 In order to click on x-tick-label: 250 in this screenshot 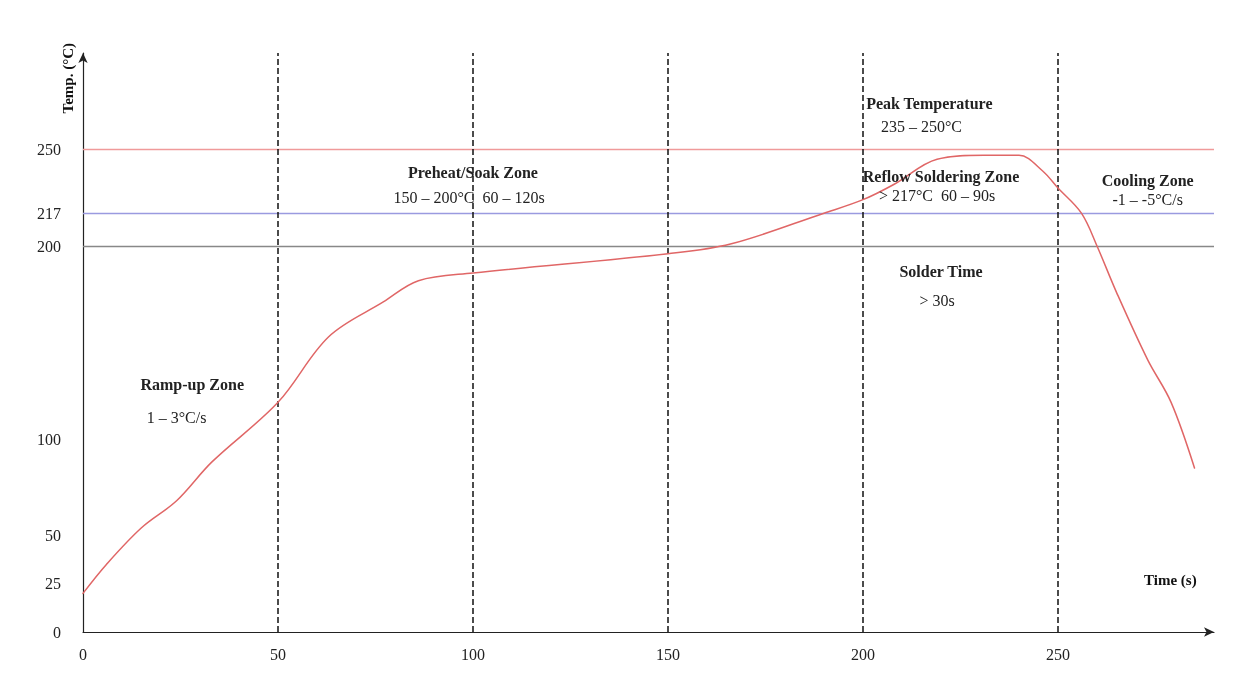, I will do `click(1058, 654)`.